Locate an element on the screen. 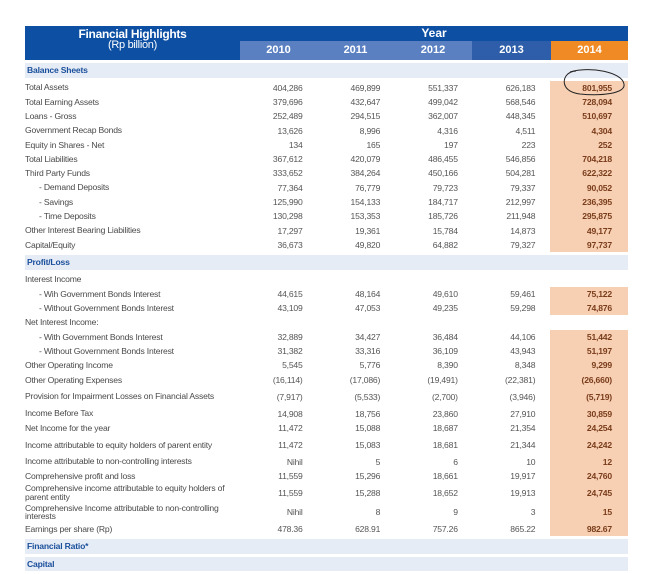  value-2013: 10 is located at coordinates (531, 461).